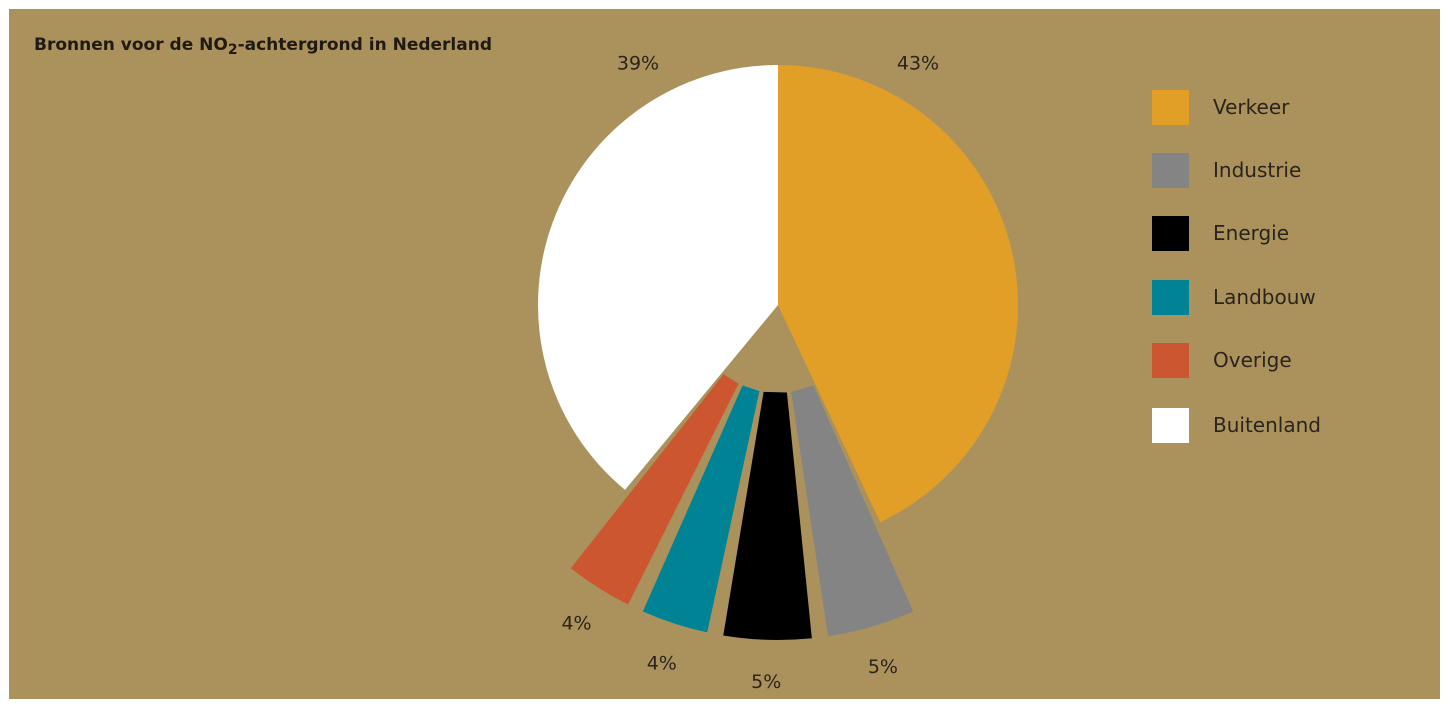 The width and height of the screenshot is (1450, 711). I want to click on legend-item-overige: Overige, so click(1272, 360).